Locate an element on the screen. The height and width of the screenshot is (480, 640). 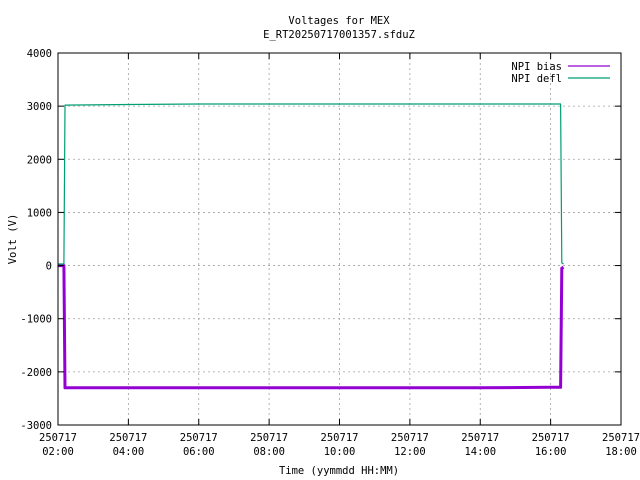
chart-title: Voltages for MEX is located at coordinates (339, 21).